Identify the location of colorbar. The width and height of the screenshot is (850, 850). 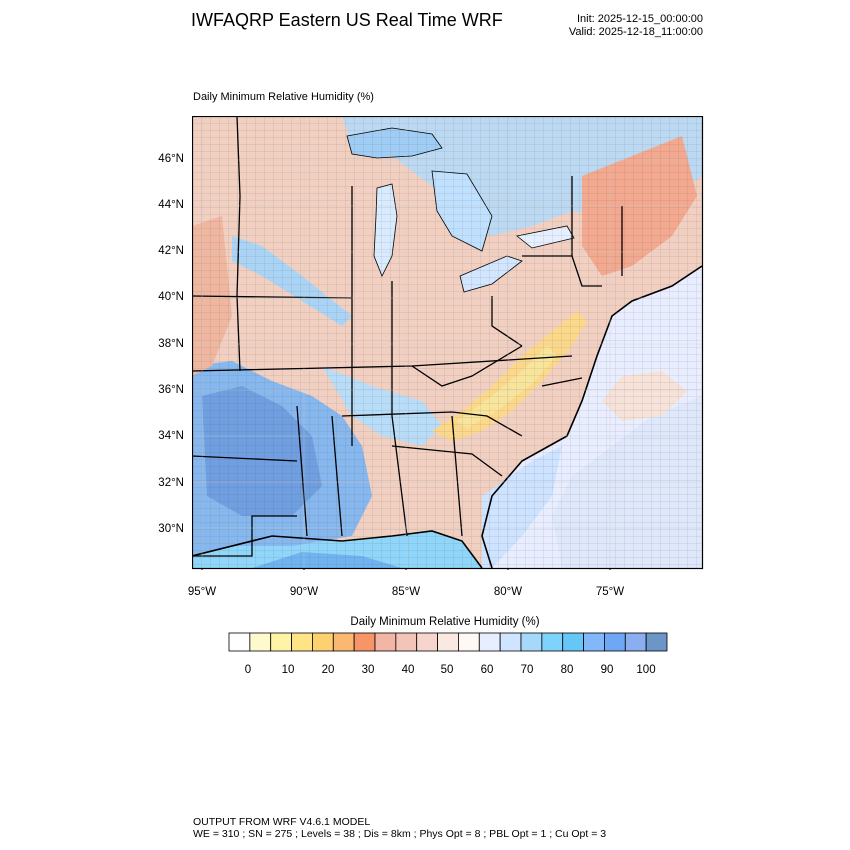
(448, 642).